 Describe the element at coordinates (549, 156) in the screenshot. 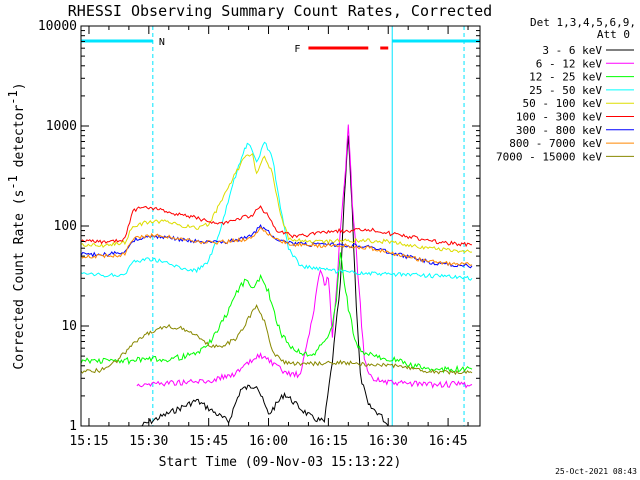

I see `legend-label: 7000 - 15000 keV` at that location.